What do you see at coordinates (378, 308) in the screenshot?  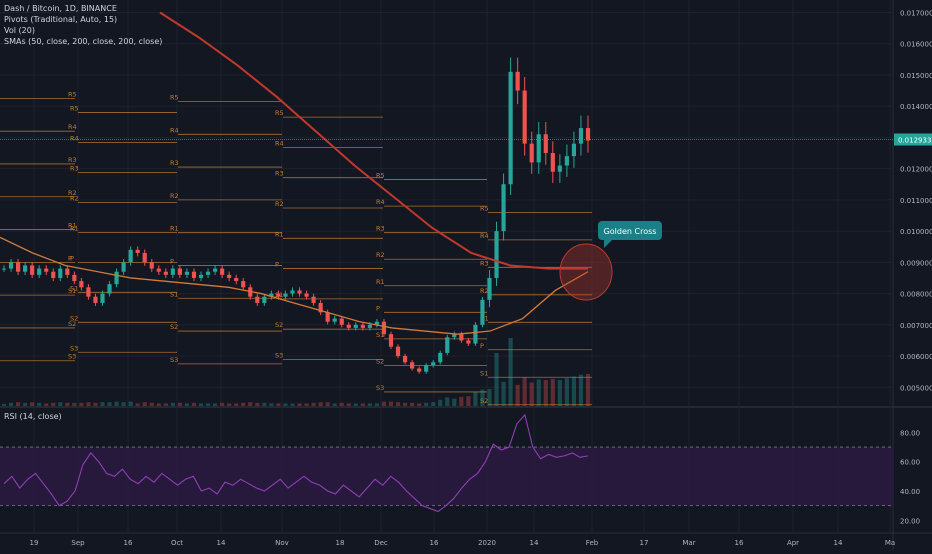 I see `pivot-level-label: P` at bounding box center [378, 308].